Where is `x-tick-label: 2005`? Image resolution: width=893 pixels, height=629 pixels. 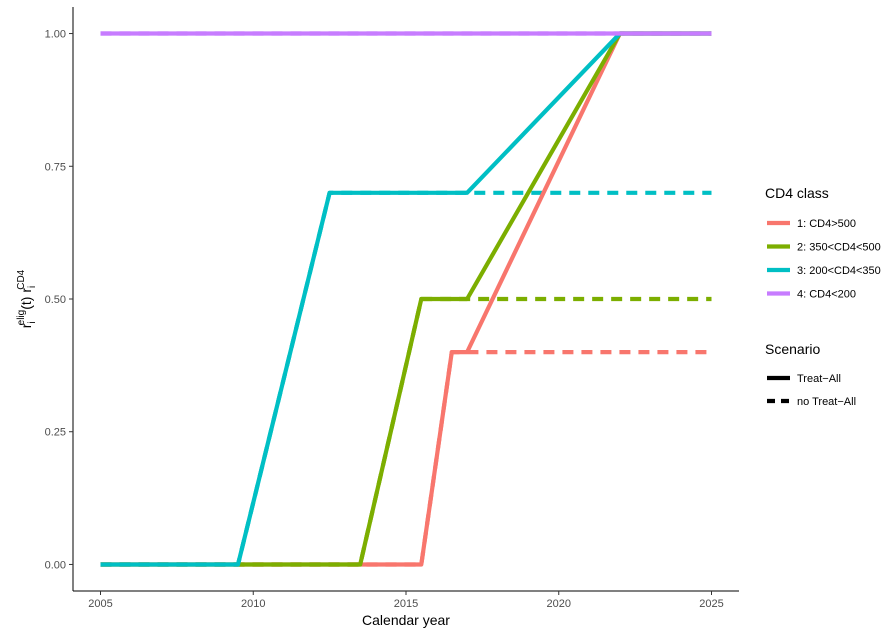
x-tick-label: 2005 is located at coordinates (100, 604).